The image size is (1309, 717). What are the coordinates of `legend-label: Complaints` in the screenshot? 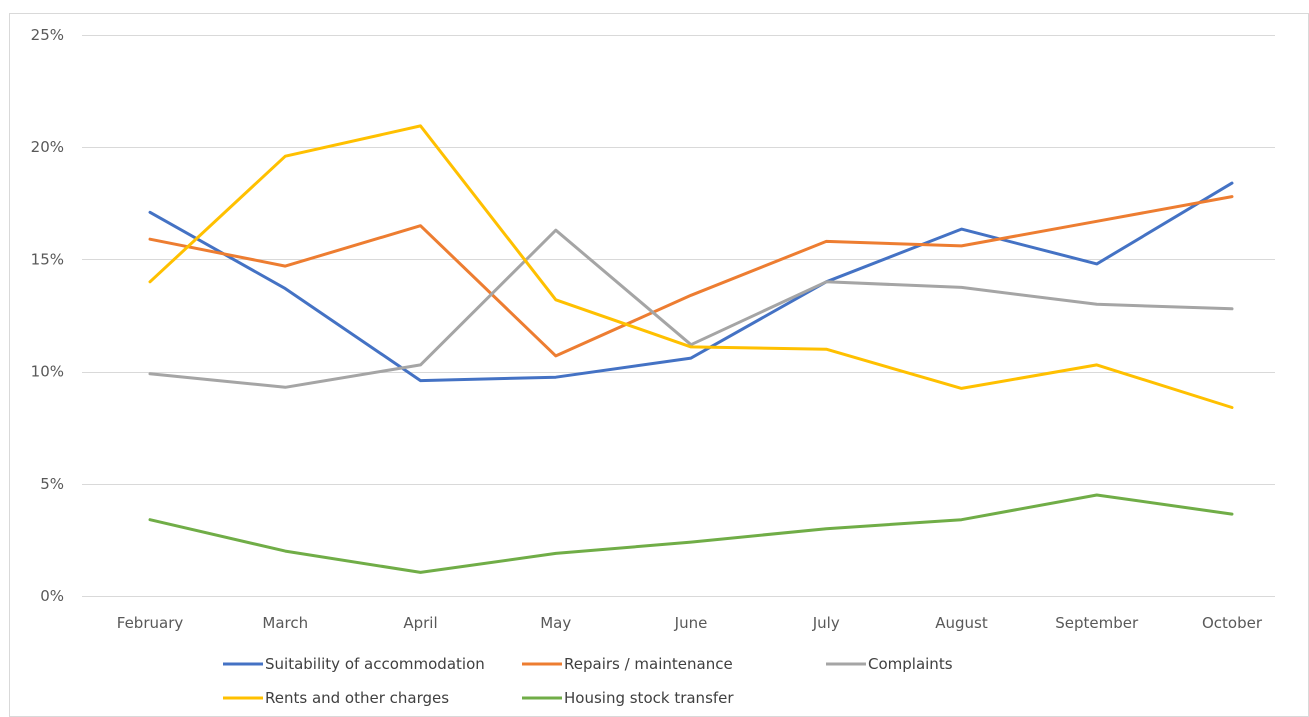 It's located at (910, 664).